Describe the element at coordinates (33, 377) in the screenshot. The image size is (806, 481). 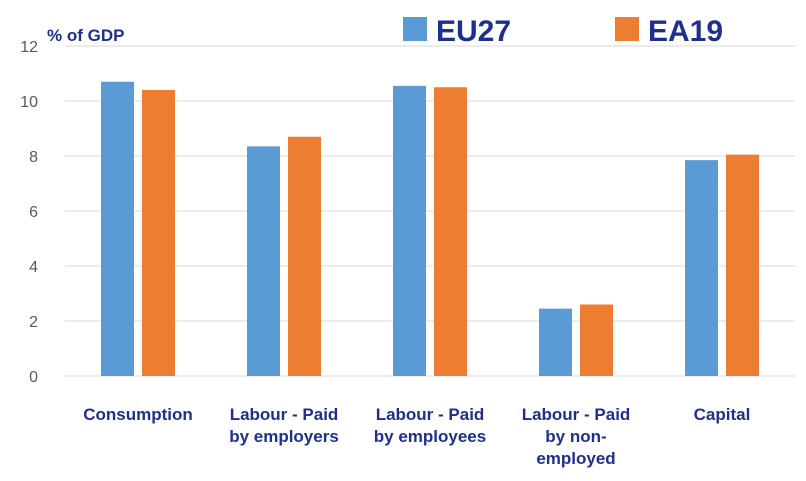
I see `y-tick-label: 0` at that location.